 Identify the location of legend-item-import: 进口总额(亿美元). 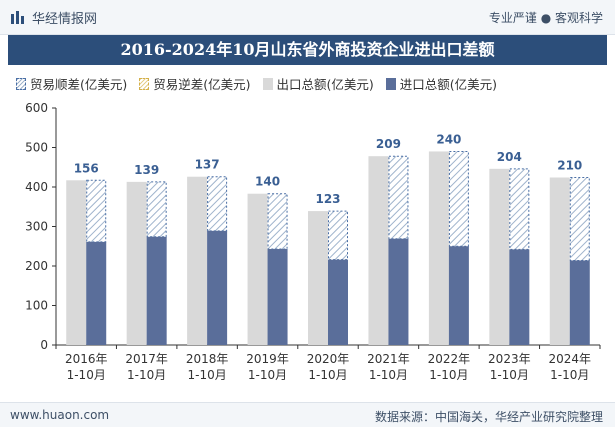
(441, 83).